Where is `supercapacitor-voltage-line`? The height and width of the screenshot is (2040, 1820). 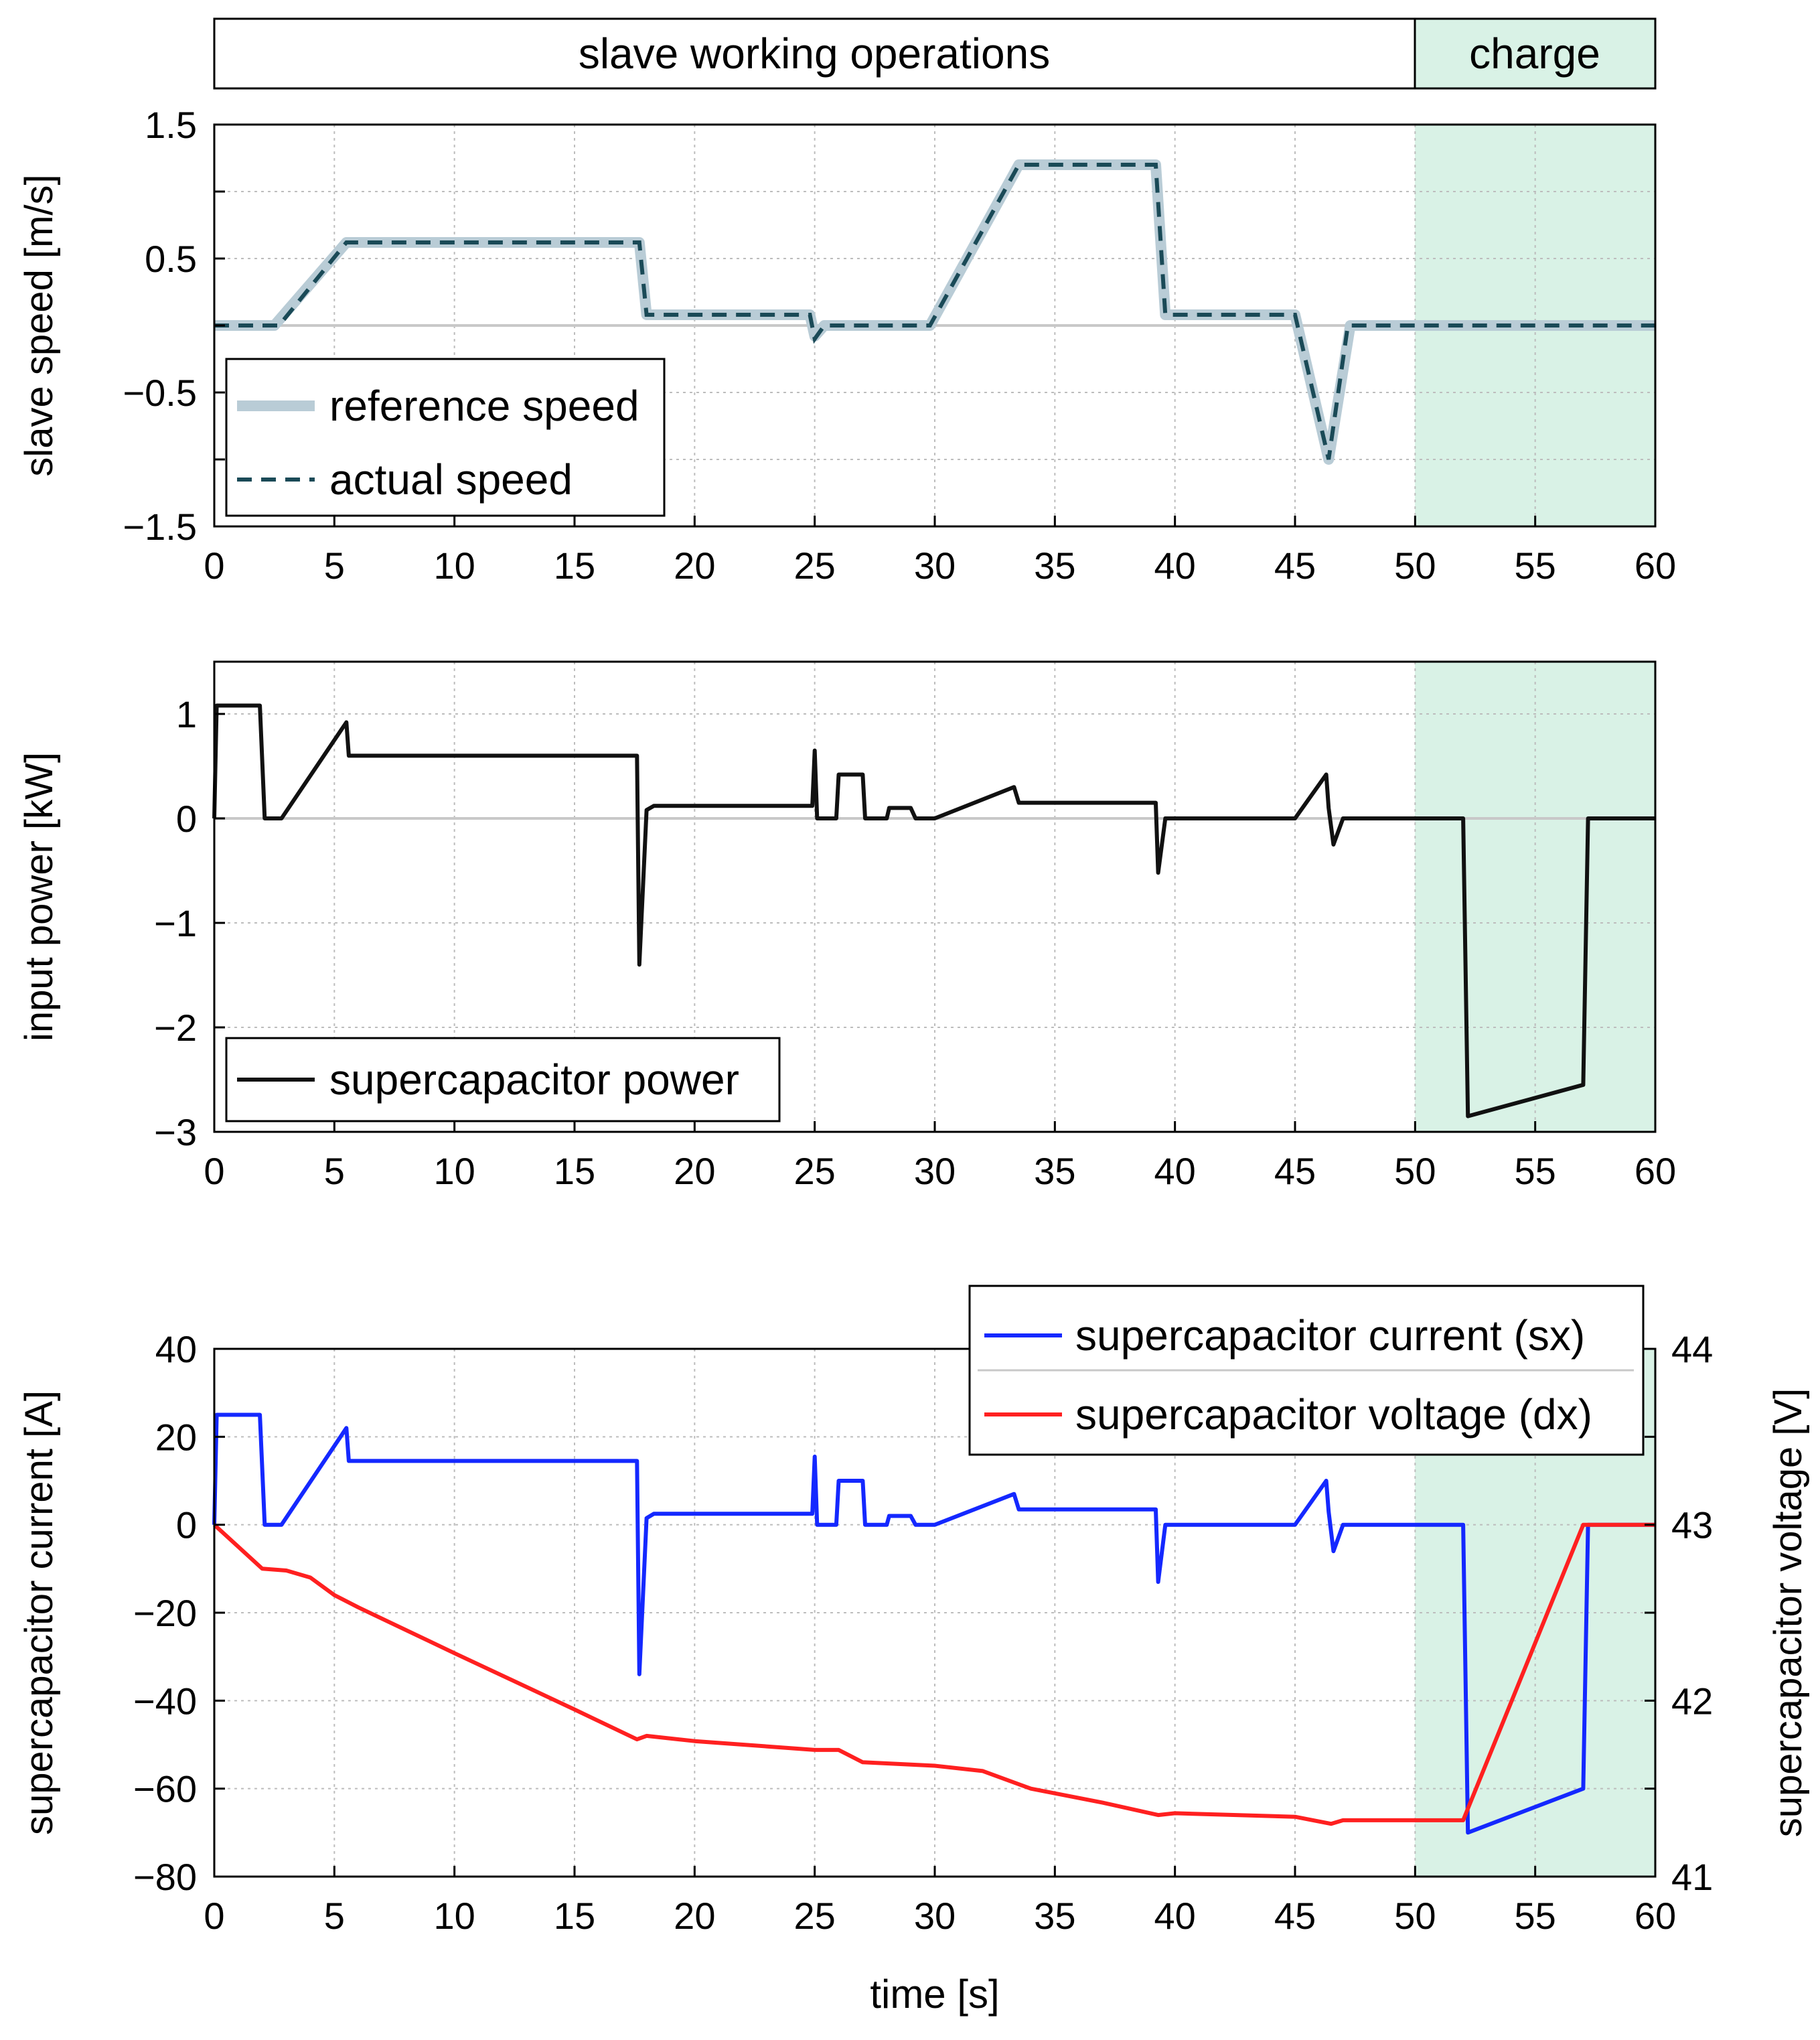 supercapacitor-voltage-line is located at coordinates (933, 1674).